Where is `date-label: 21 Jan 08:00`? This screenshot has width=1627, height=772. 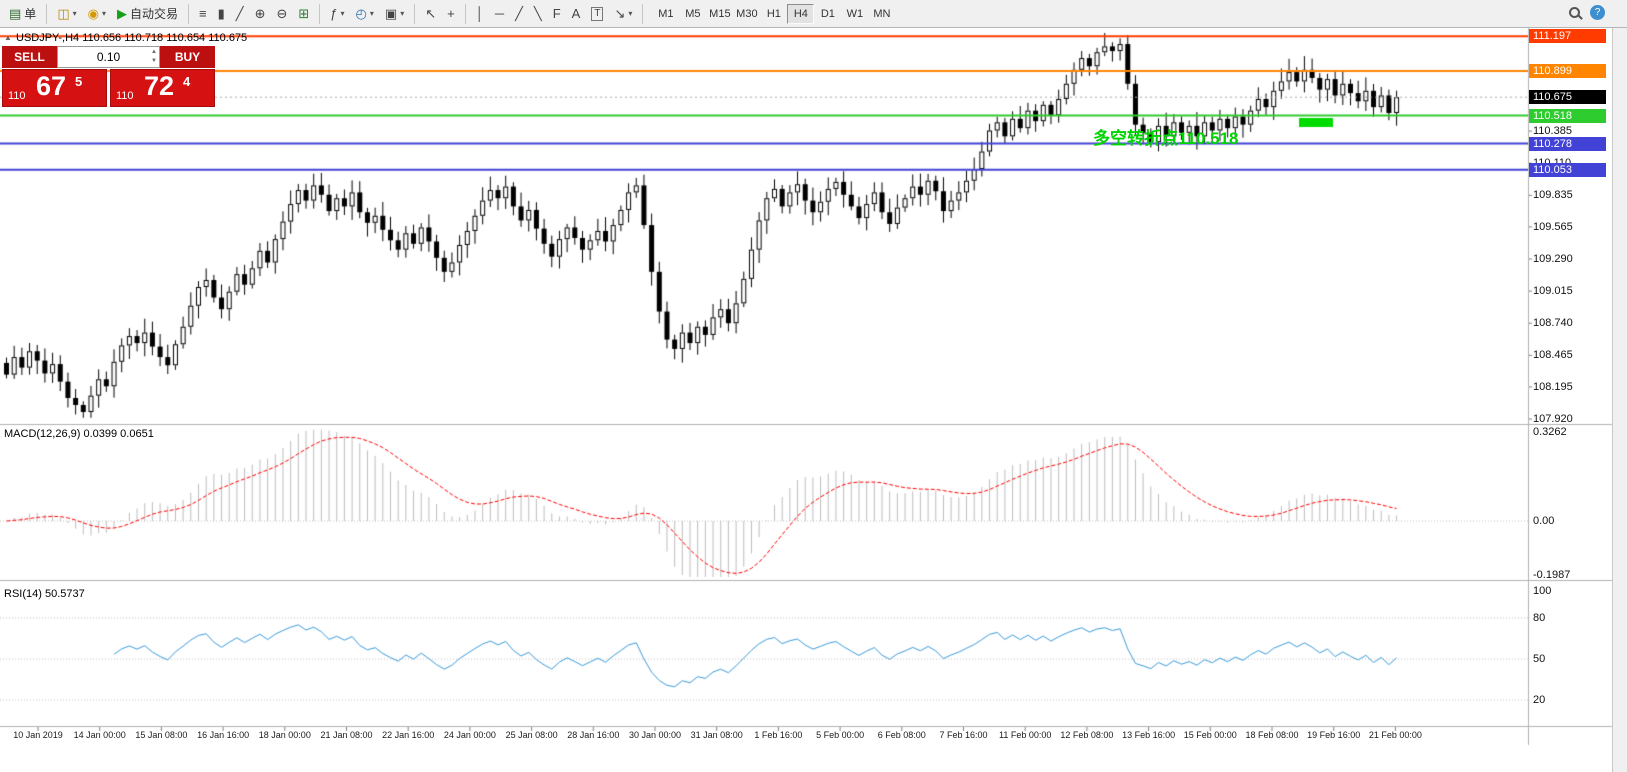 date-label: 21 Jan 08:00 is located at coordinates (346, 735).